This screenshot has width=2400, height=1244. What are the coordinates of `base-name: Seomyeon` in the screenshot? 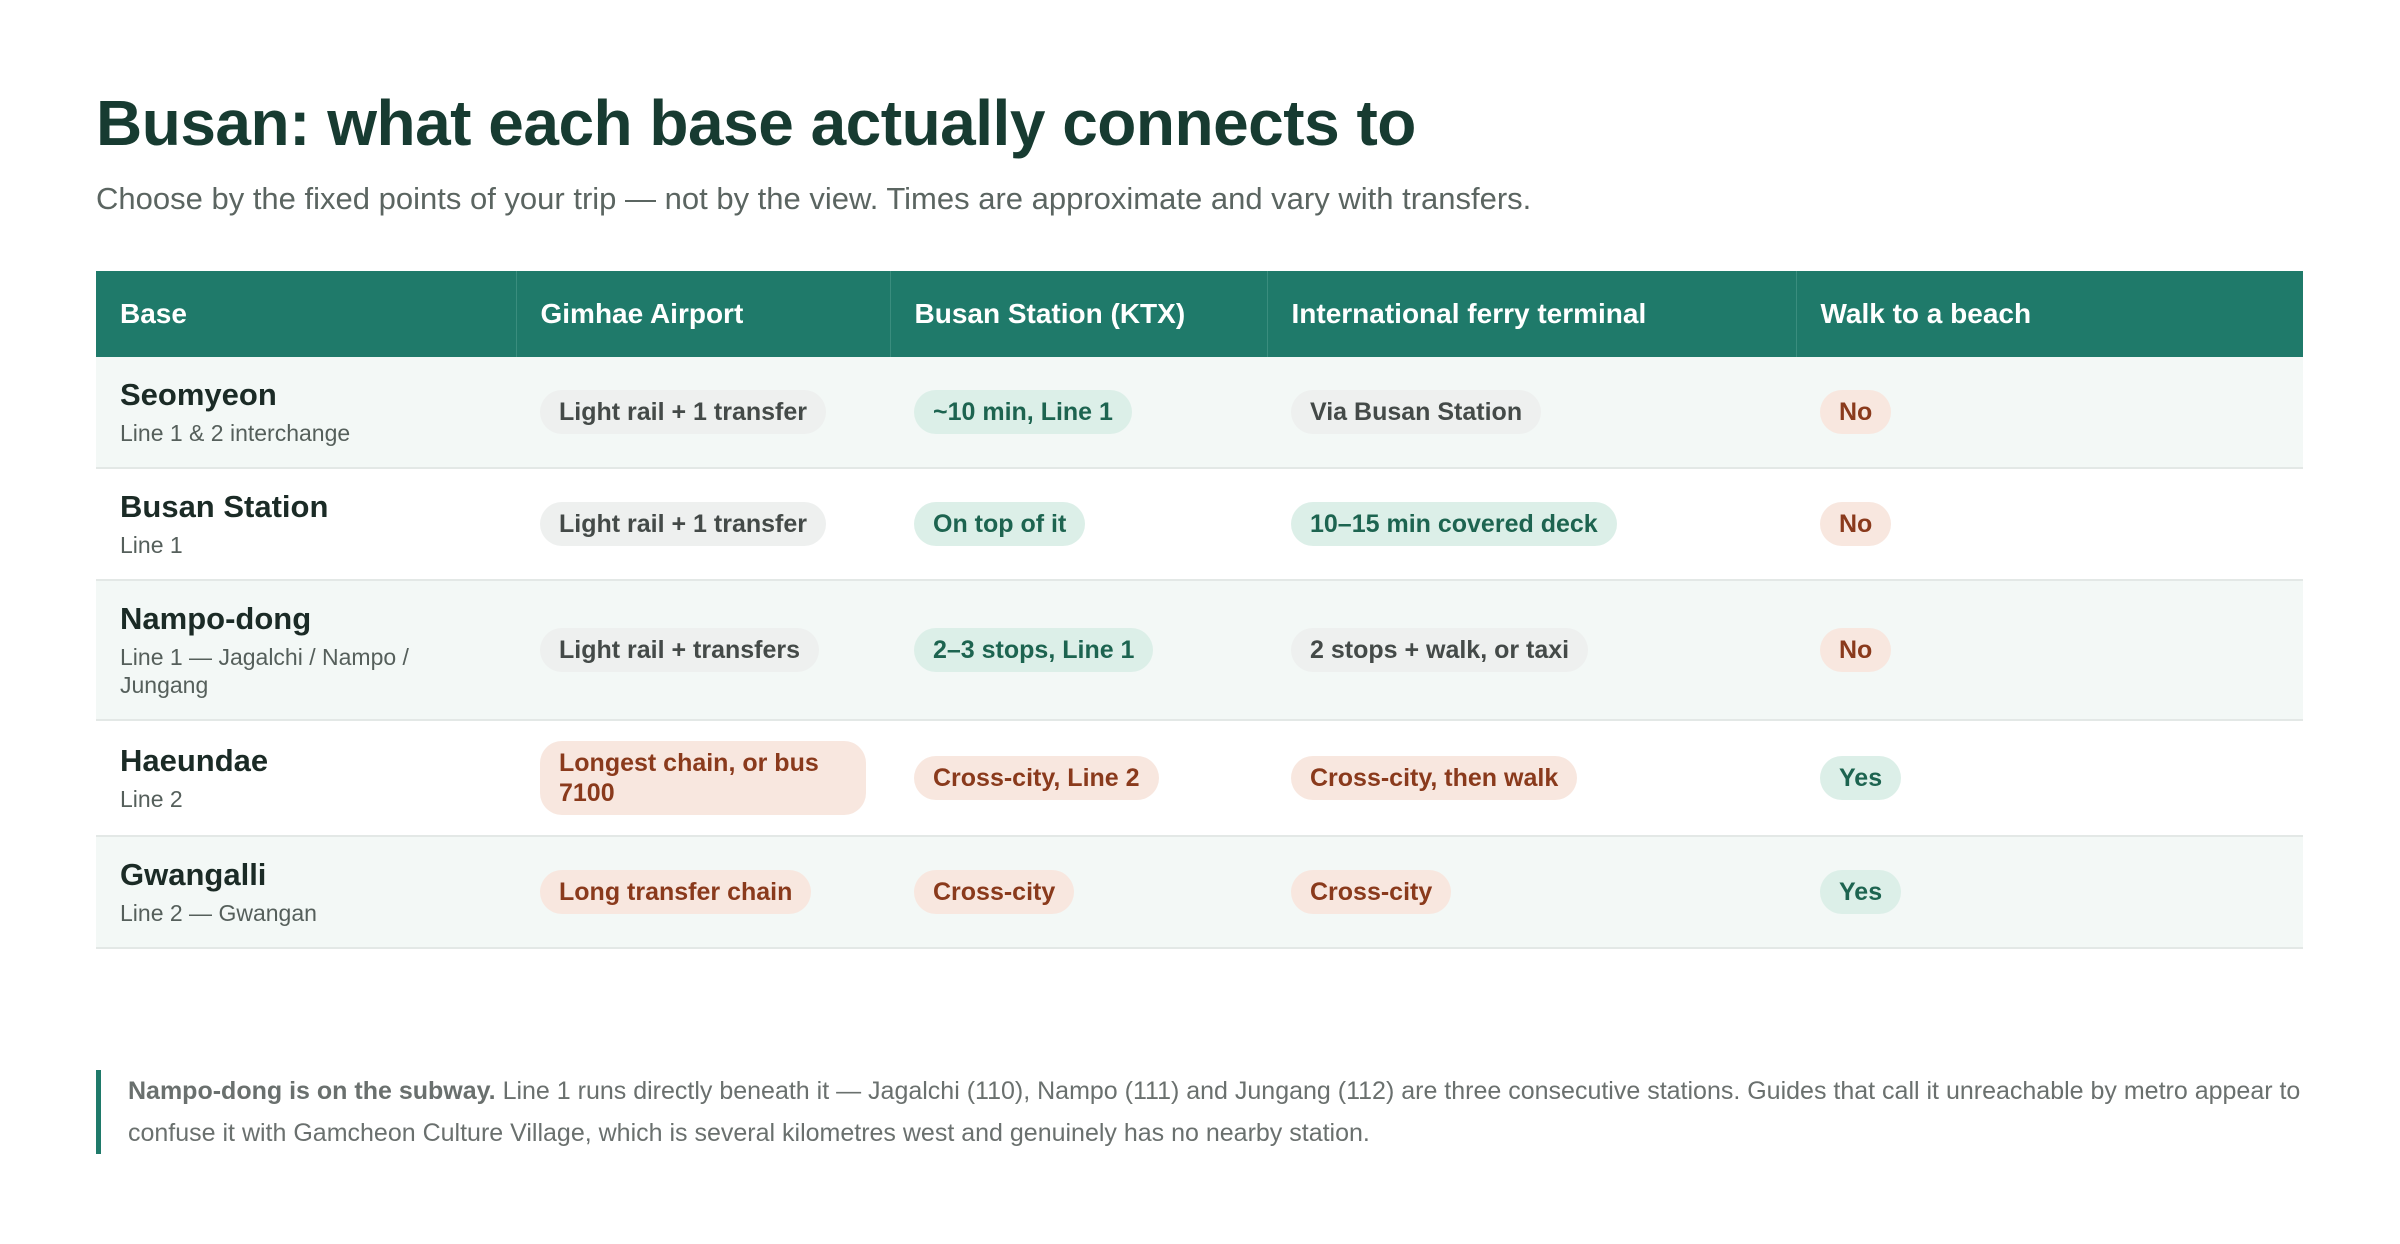 It's located at (198, 394).